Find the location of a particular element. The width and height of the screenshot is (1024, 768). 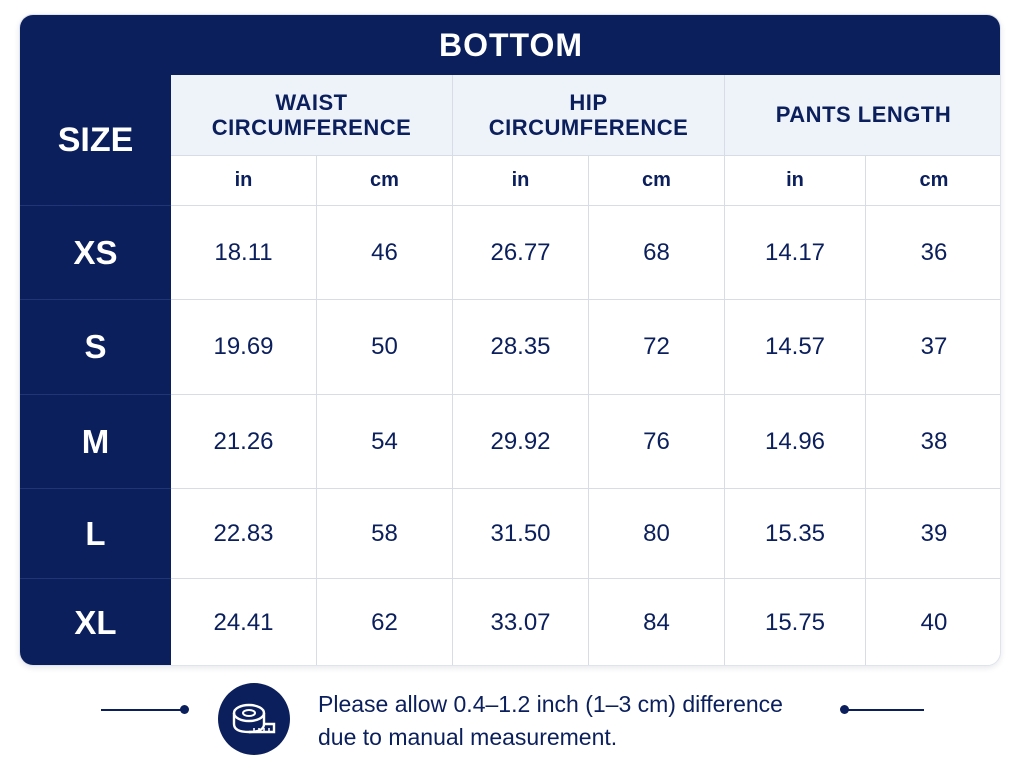

size-label-xl: XL is located at coordinates (95, 622).